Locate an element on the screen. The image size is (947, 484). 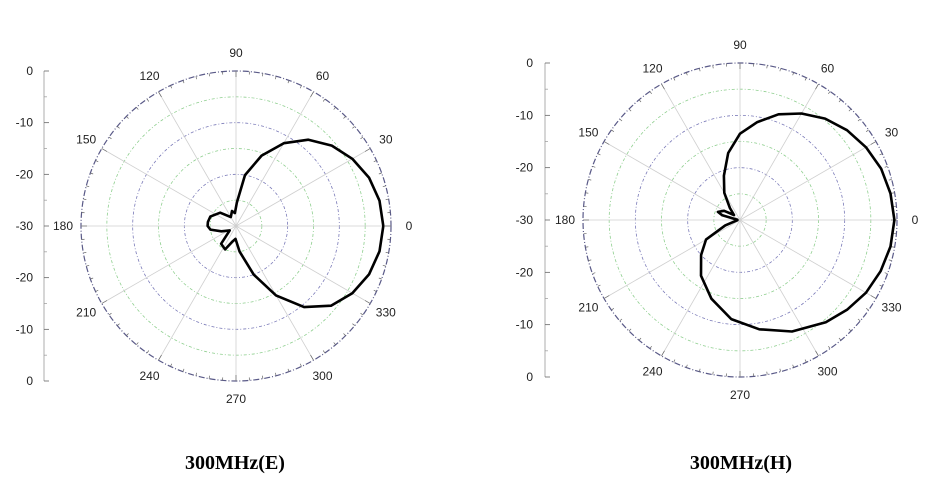
angle-label: 180 is located at coordinates (565, 220).